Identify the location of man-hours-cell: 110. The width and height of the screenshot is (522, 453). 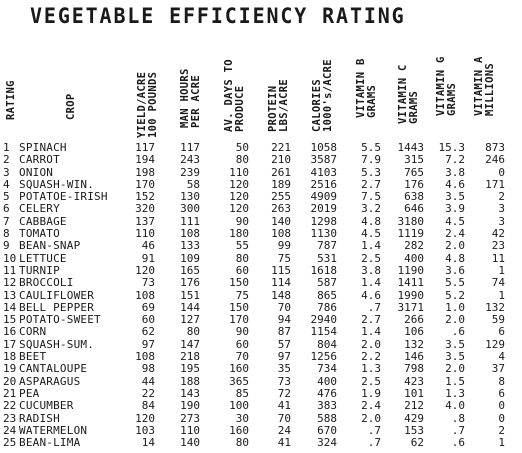
(190, 430).